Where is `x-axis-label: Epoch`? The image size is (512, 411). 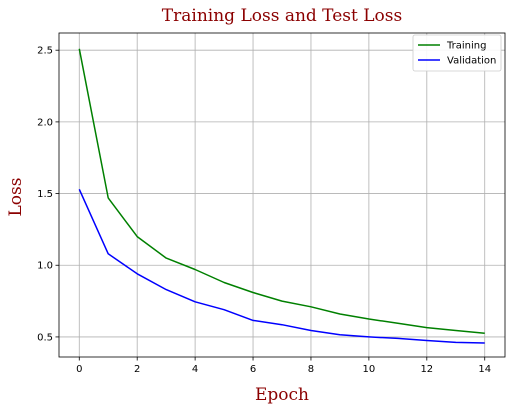 x-axis-label: Epoch is located at coordinates (282, 395).